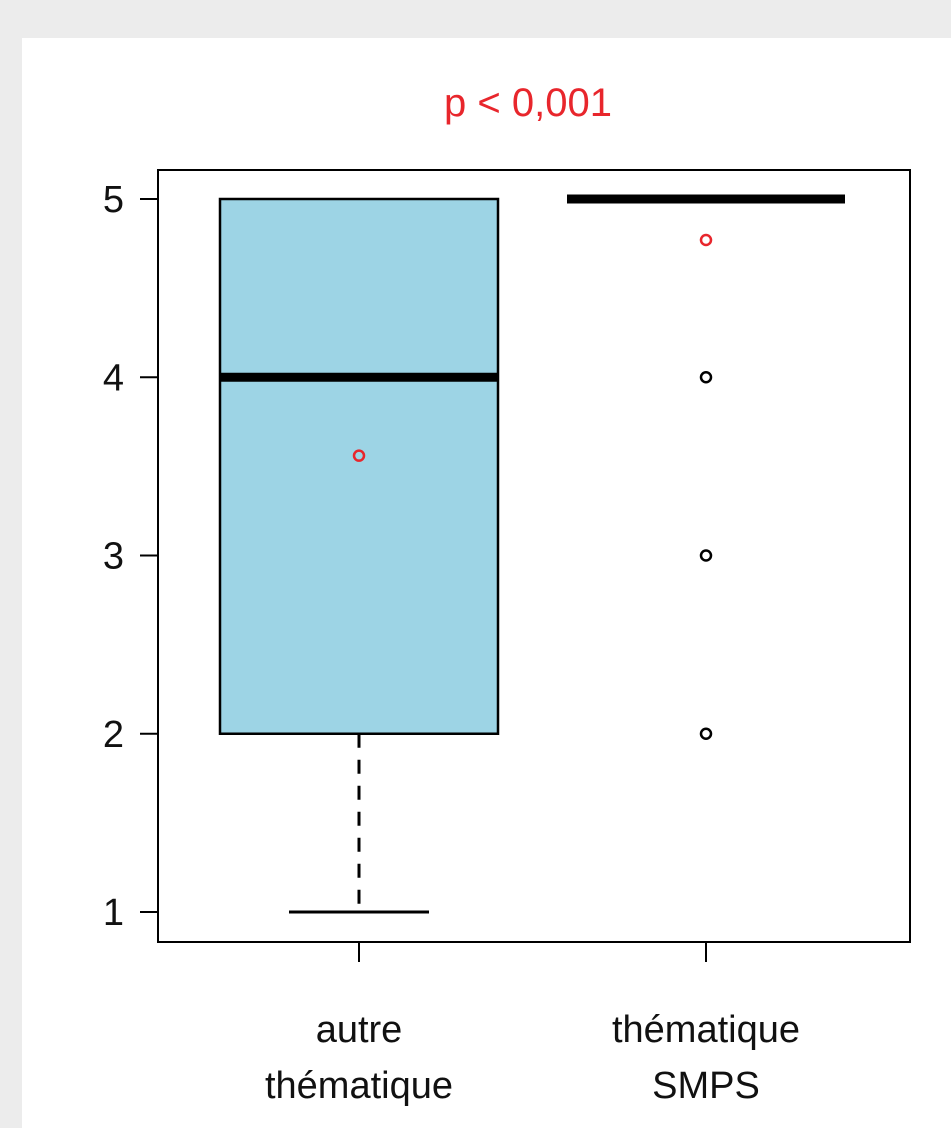  Describe the element at coordinates (706, 1086) in the screenshot. I see `x-category-label-2-line-2: SMPS` at that location.